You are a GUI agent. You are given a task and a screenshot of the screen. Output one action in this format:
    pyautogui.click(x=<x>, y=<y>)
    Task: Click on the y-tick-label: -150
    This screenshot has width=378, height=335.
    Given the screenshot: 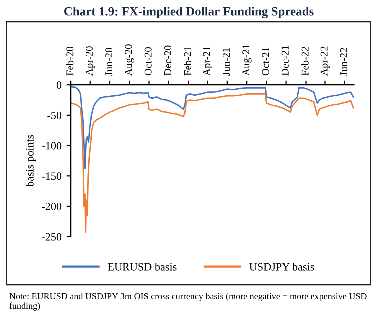 What is the action you would take?
    pyautogui.click(x=52, y=176)
    